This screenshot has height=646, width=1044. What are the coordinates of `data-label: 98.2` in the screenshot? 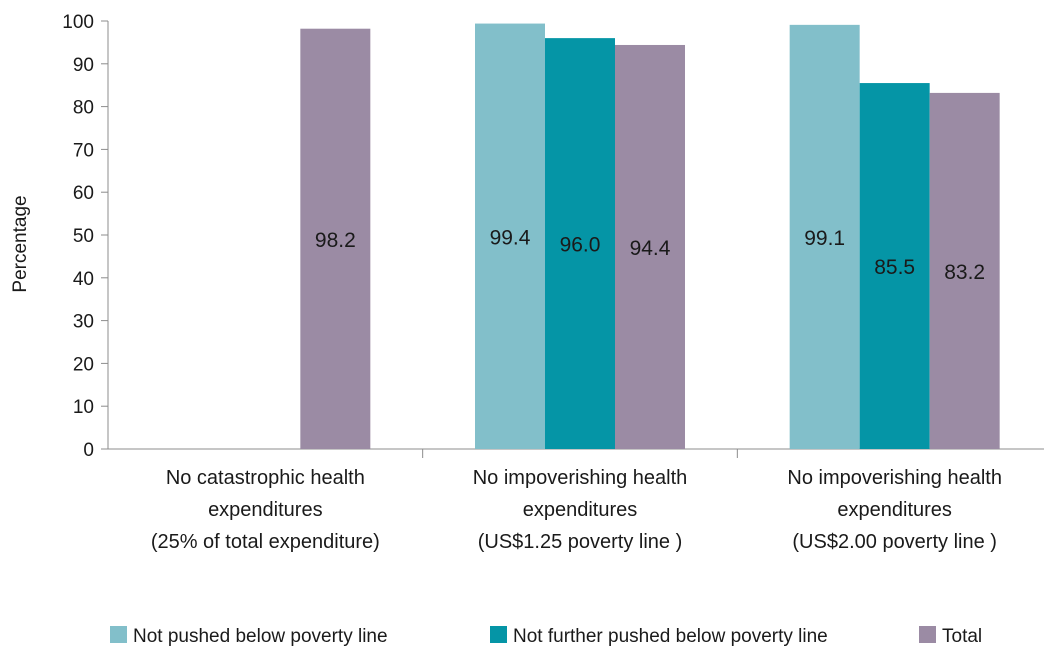 It's located at (335, 240).